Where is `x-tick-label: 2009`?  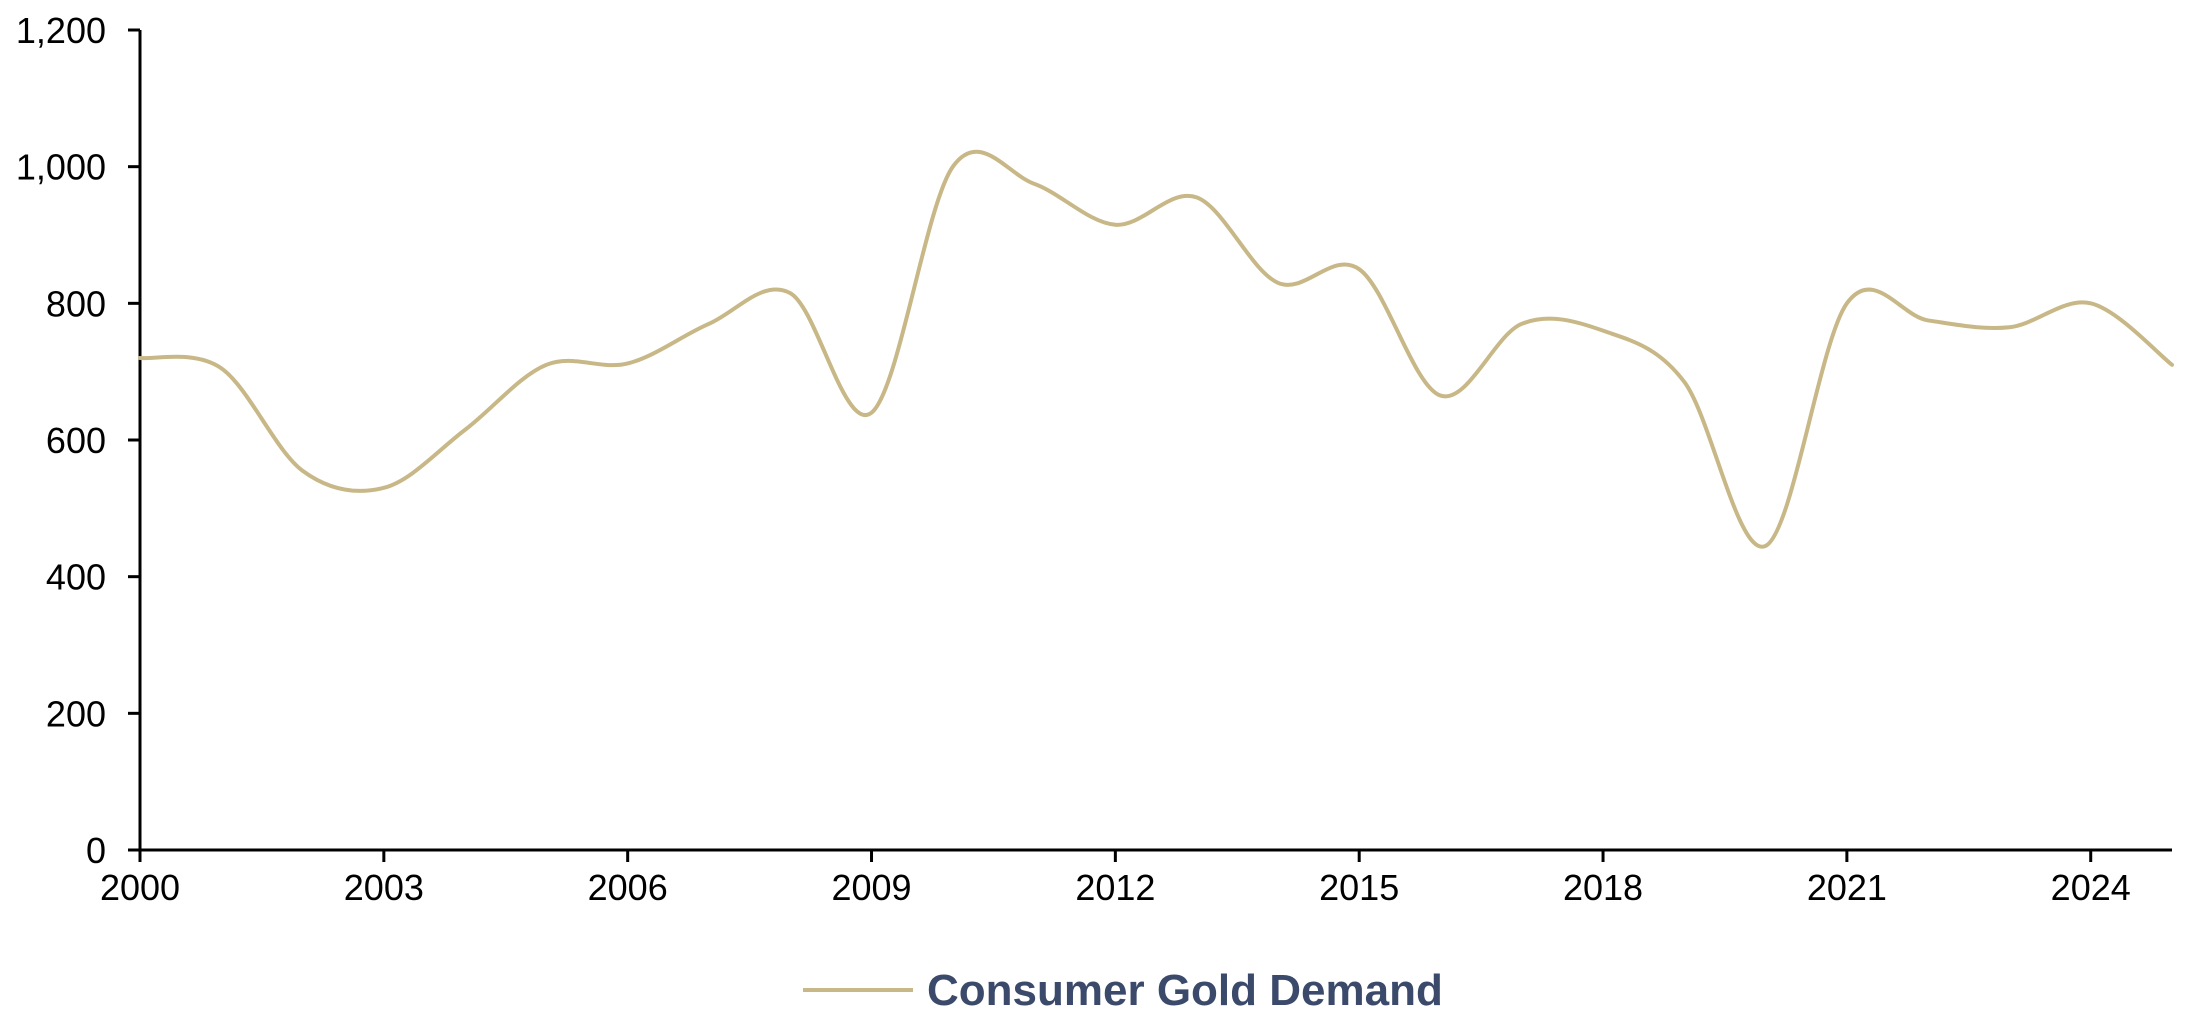
x-tick-label: 2009 is located at coordinates (871, 887).